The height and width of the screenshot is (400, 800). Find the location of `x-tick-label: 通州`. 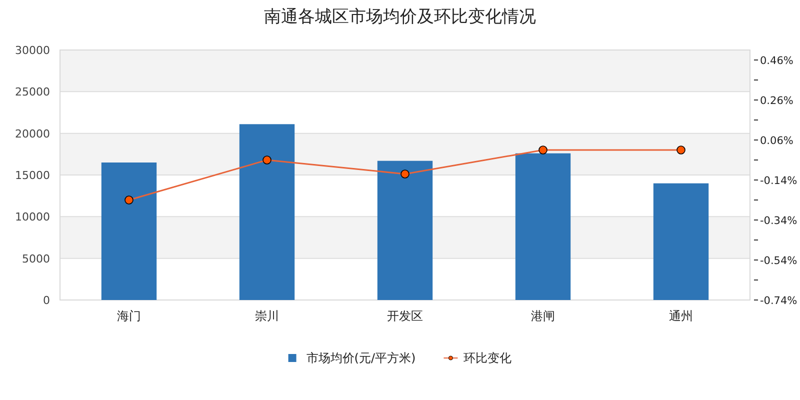

x-tick-label: 通州 is located at coordinates (681, 316).